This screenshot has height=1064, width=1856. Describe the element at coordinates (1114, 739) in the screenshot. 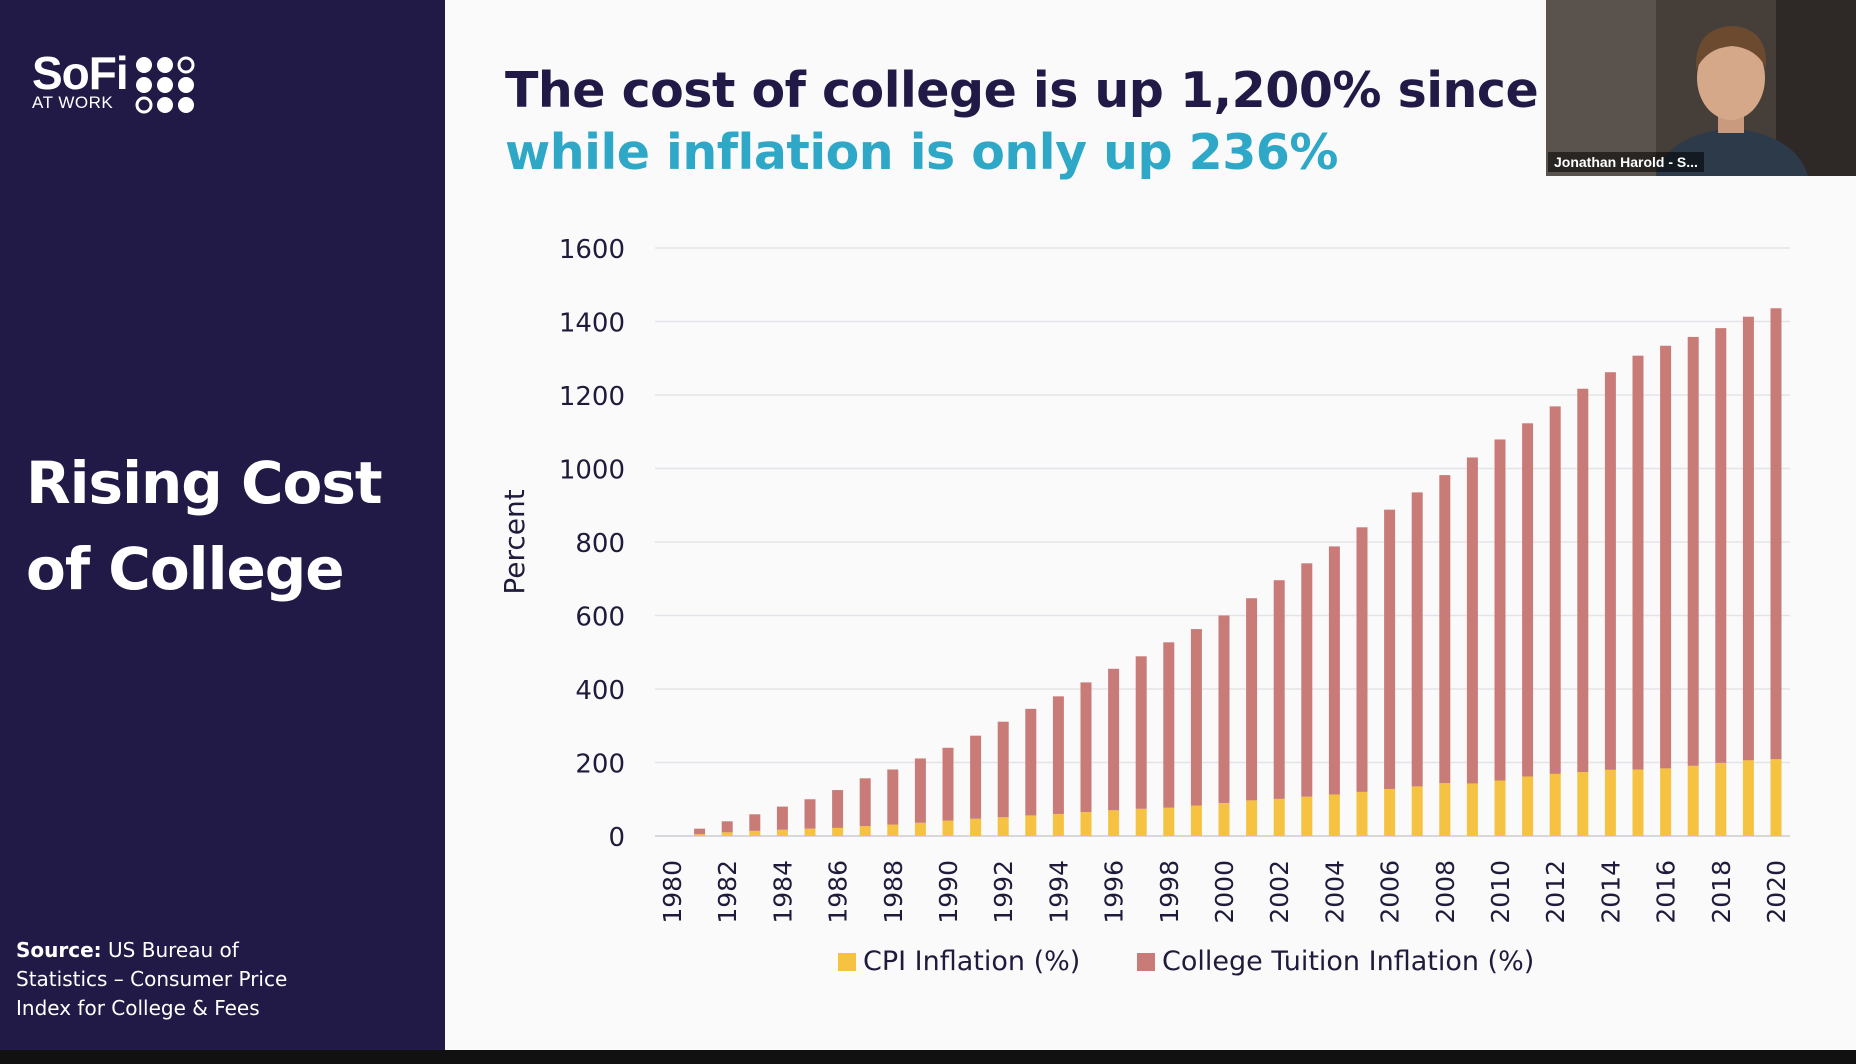

I see `bar-tuition-1996` at that location.